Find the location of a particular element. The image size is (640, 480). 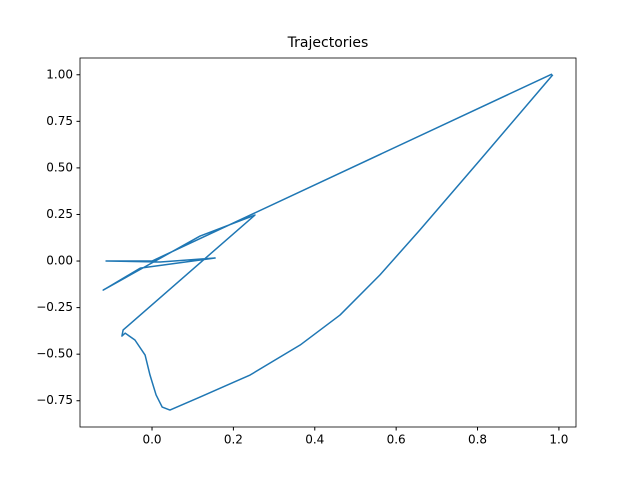

y-tick-label: 0.50 is located at coordinates (59, 167).